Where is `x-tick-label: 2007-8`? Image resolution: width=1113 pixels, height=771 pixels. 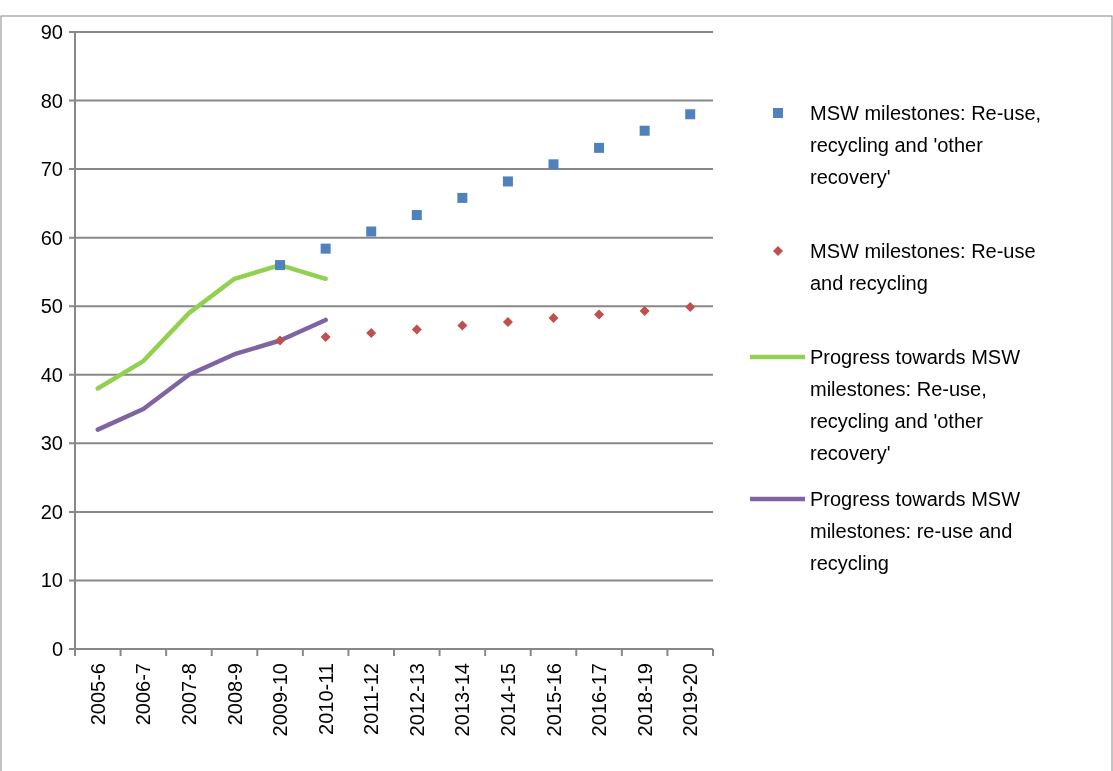
x-tick-label: 2007-8 is located at coordinates (188, 694).